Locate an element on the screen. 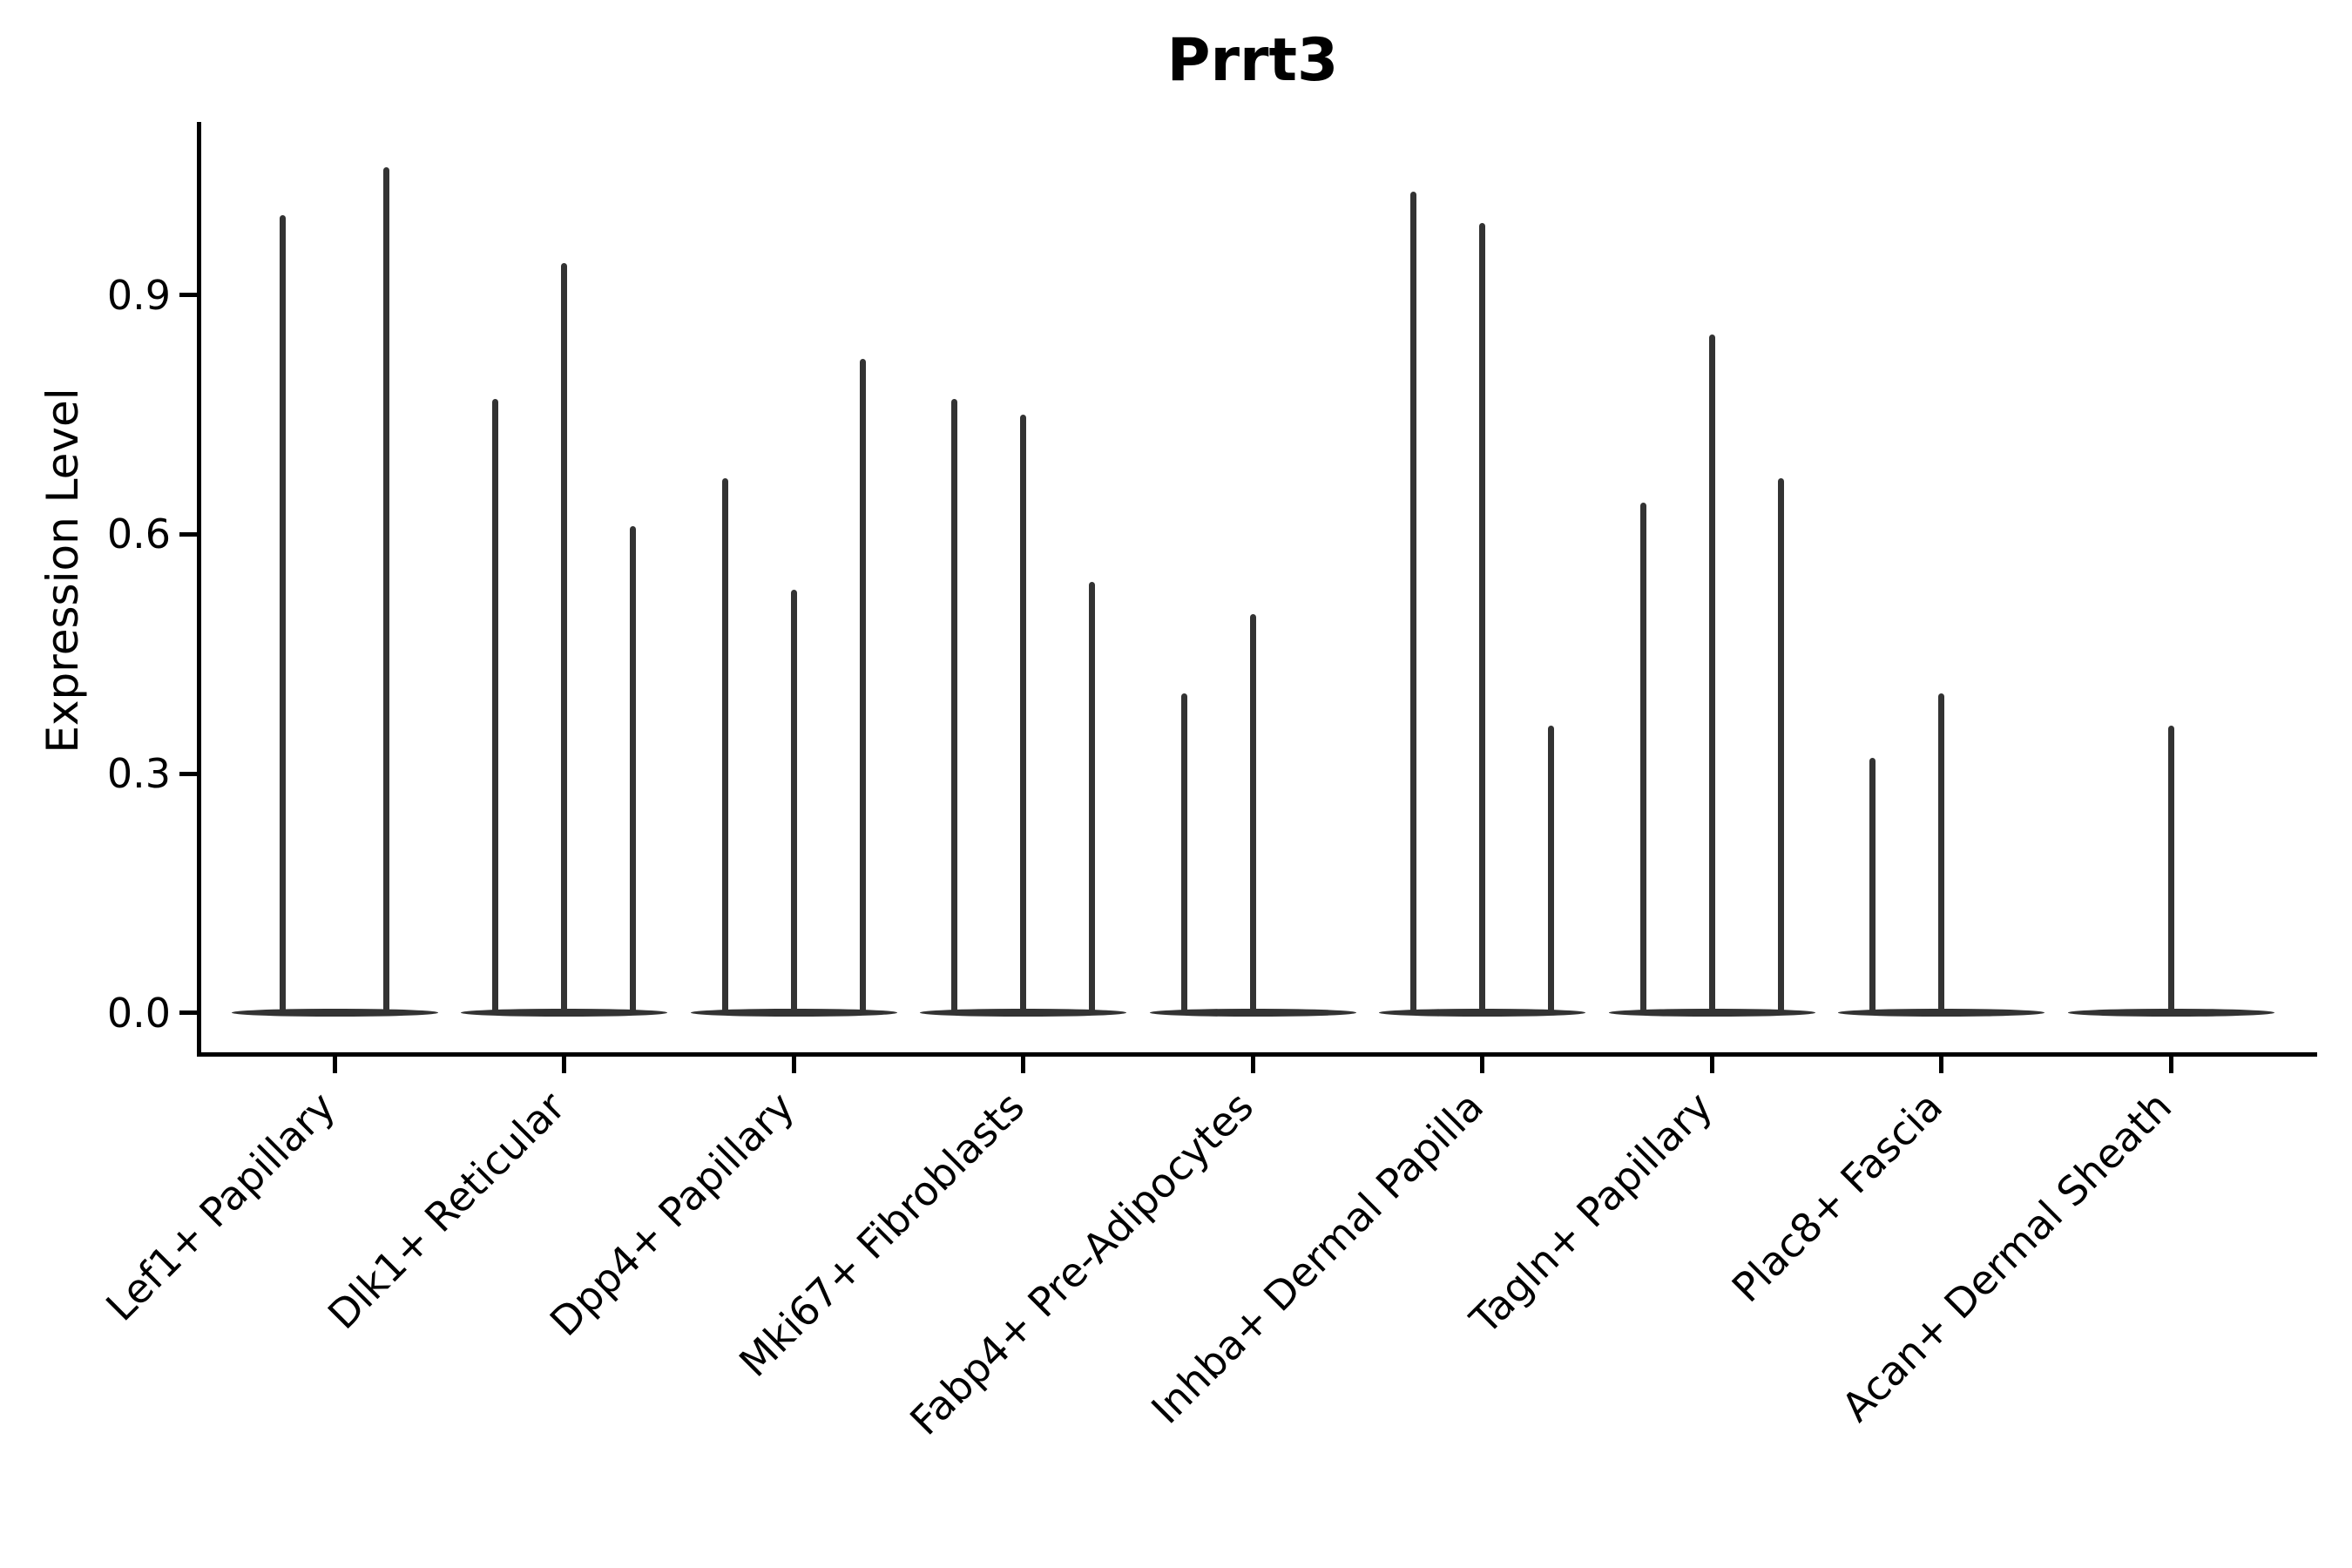 This screenshot has height=1568, width=2352. x-axis-spine is located at coordinates (1256, 1054).